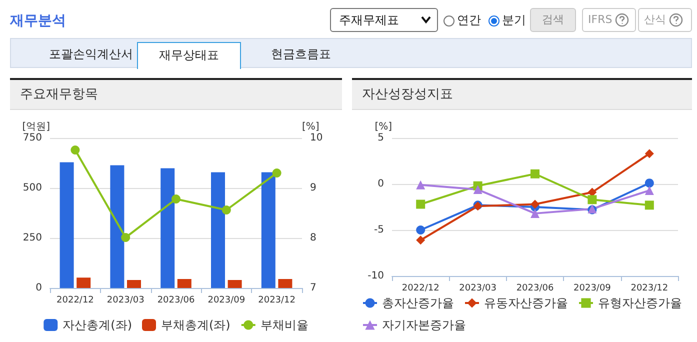 This screenshot has height=342, width=697. I want to click on text: 포괄손익계산서, so click(91, 54).